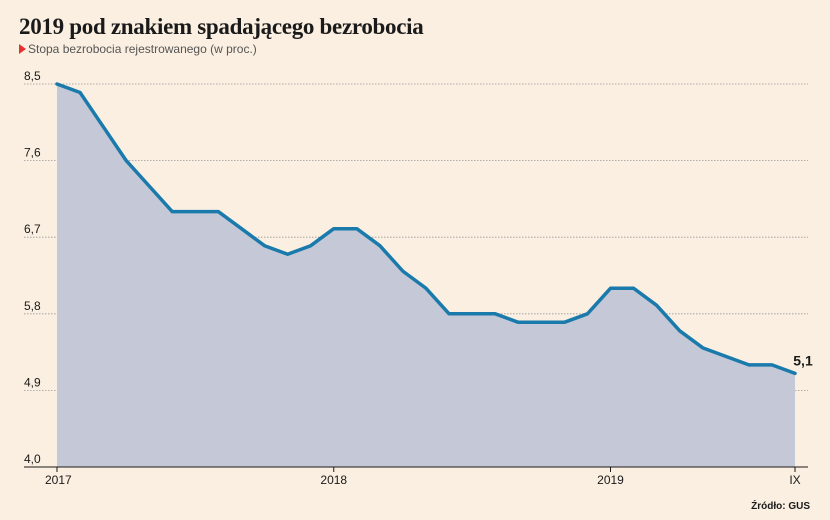 This screenshot has width=830, height=520. I want to click on y-tick-label: 7,6, so click(32, 153).